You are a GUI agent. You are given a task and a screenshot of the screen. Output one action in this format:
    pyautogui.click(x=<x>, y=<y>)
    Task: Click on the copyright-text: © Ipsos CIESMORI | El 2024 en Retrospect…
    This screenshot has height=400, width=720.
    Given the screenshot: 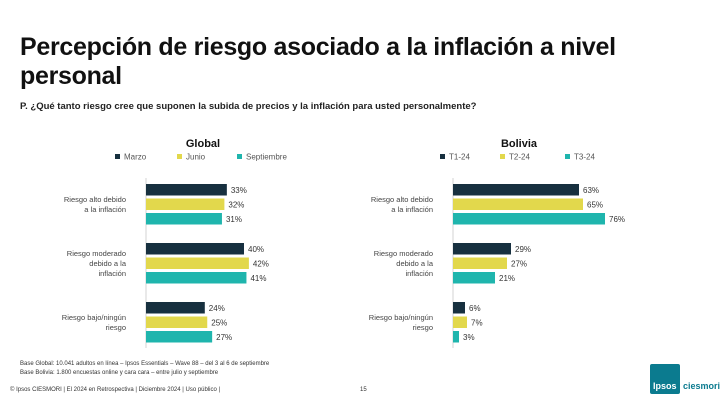 What is the action you would take?
    pyautogui.click(x=115, y=390)
    